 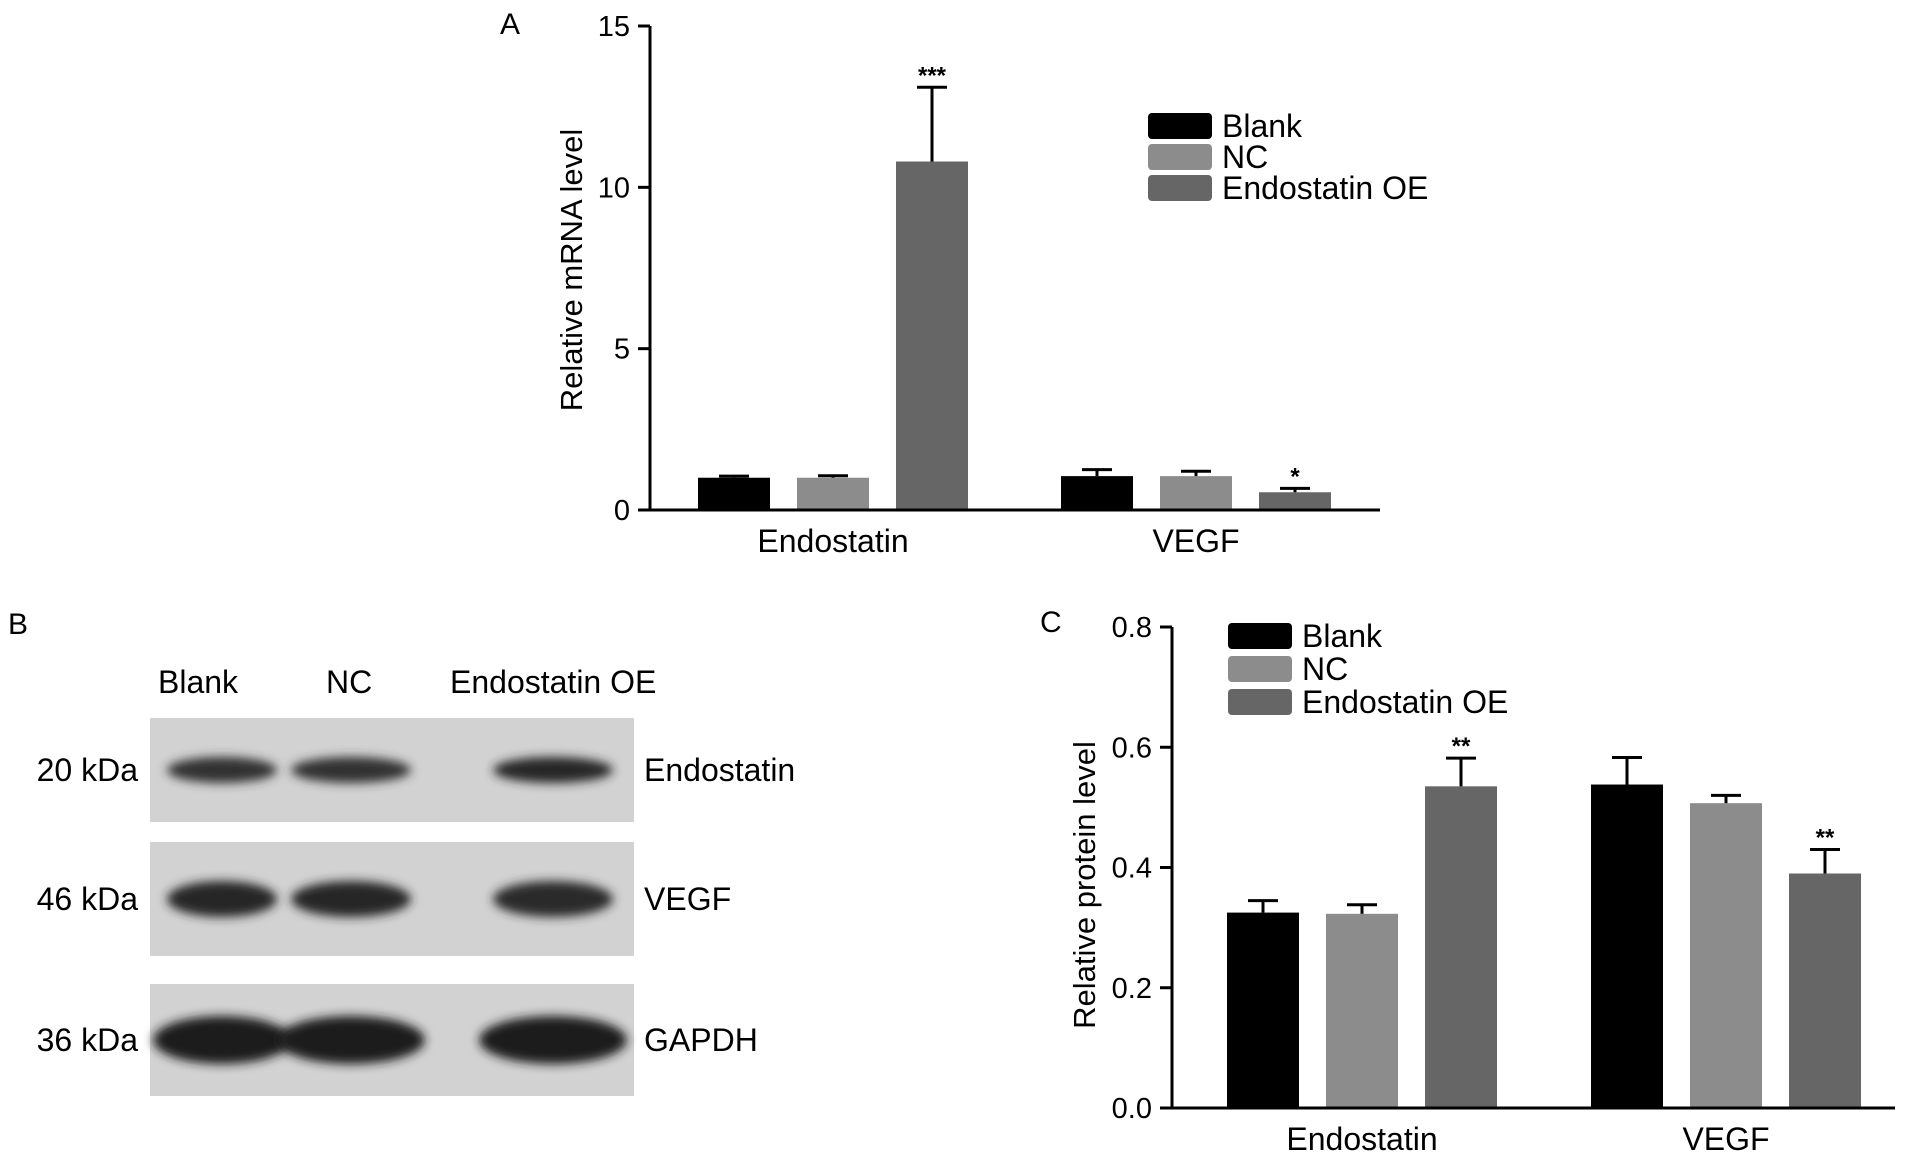 I want to click on blot-lane-label: Blank, so click(x=198, y=682).